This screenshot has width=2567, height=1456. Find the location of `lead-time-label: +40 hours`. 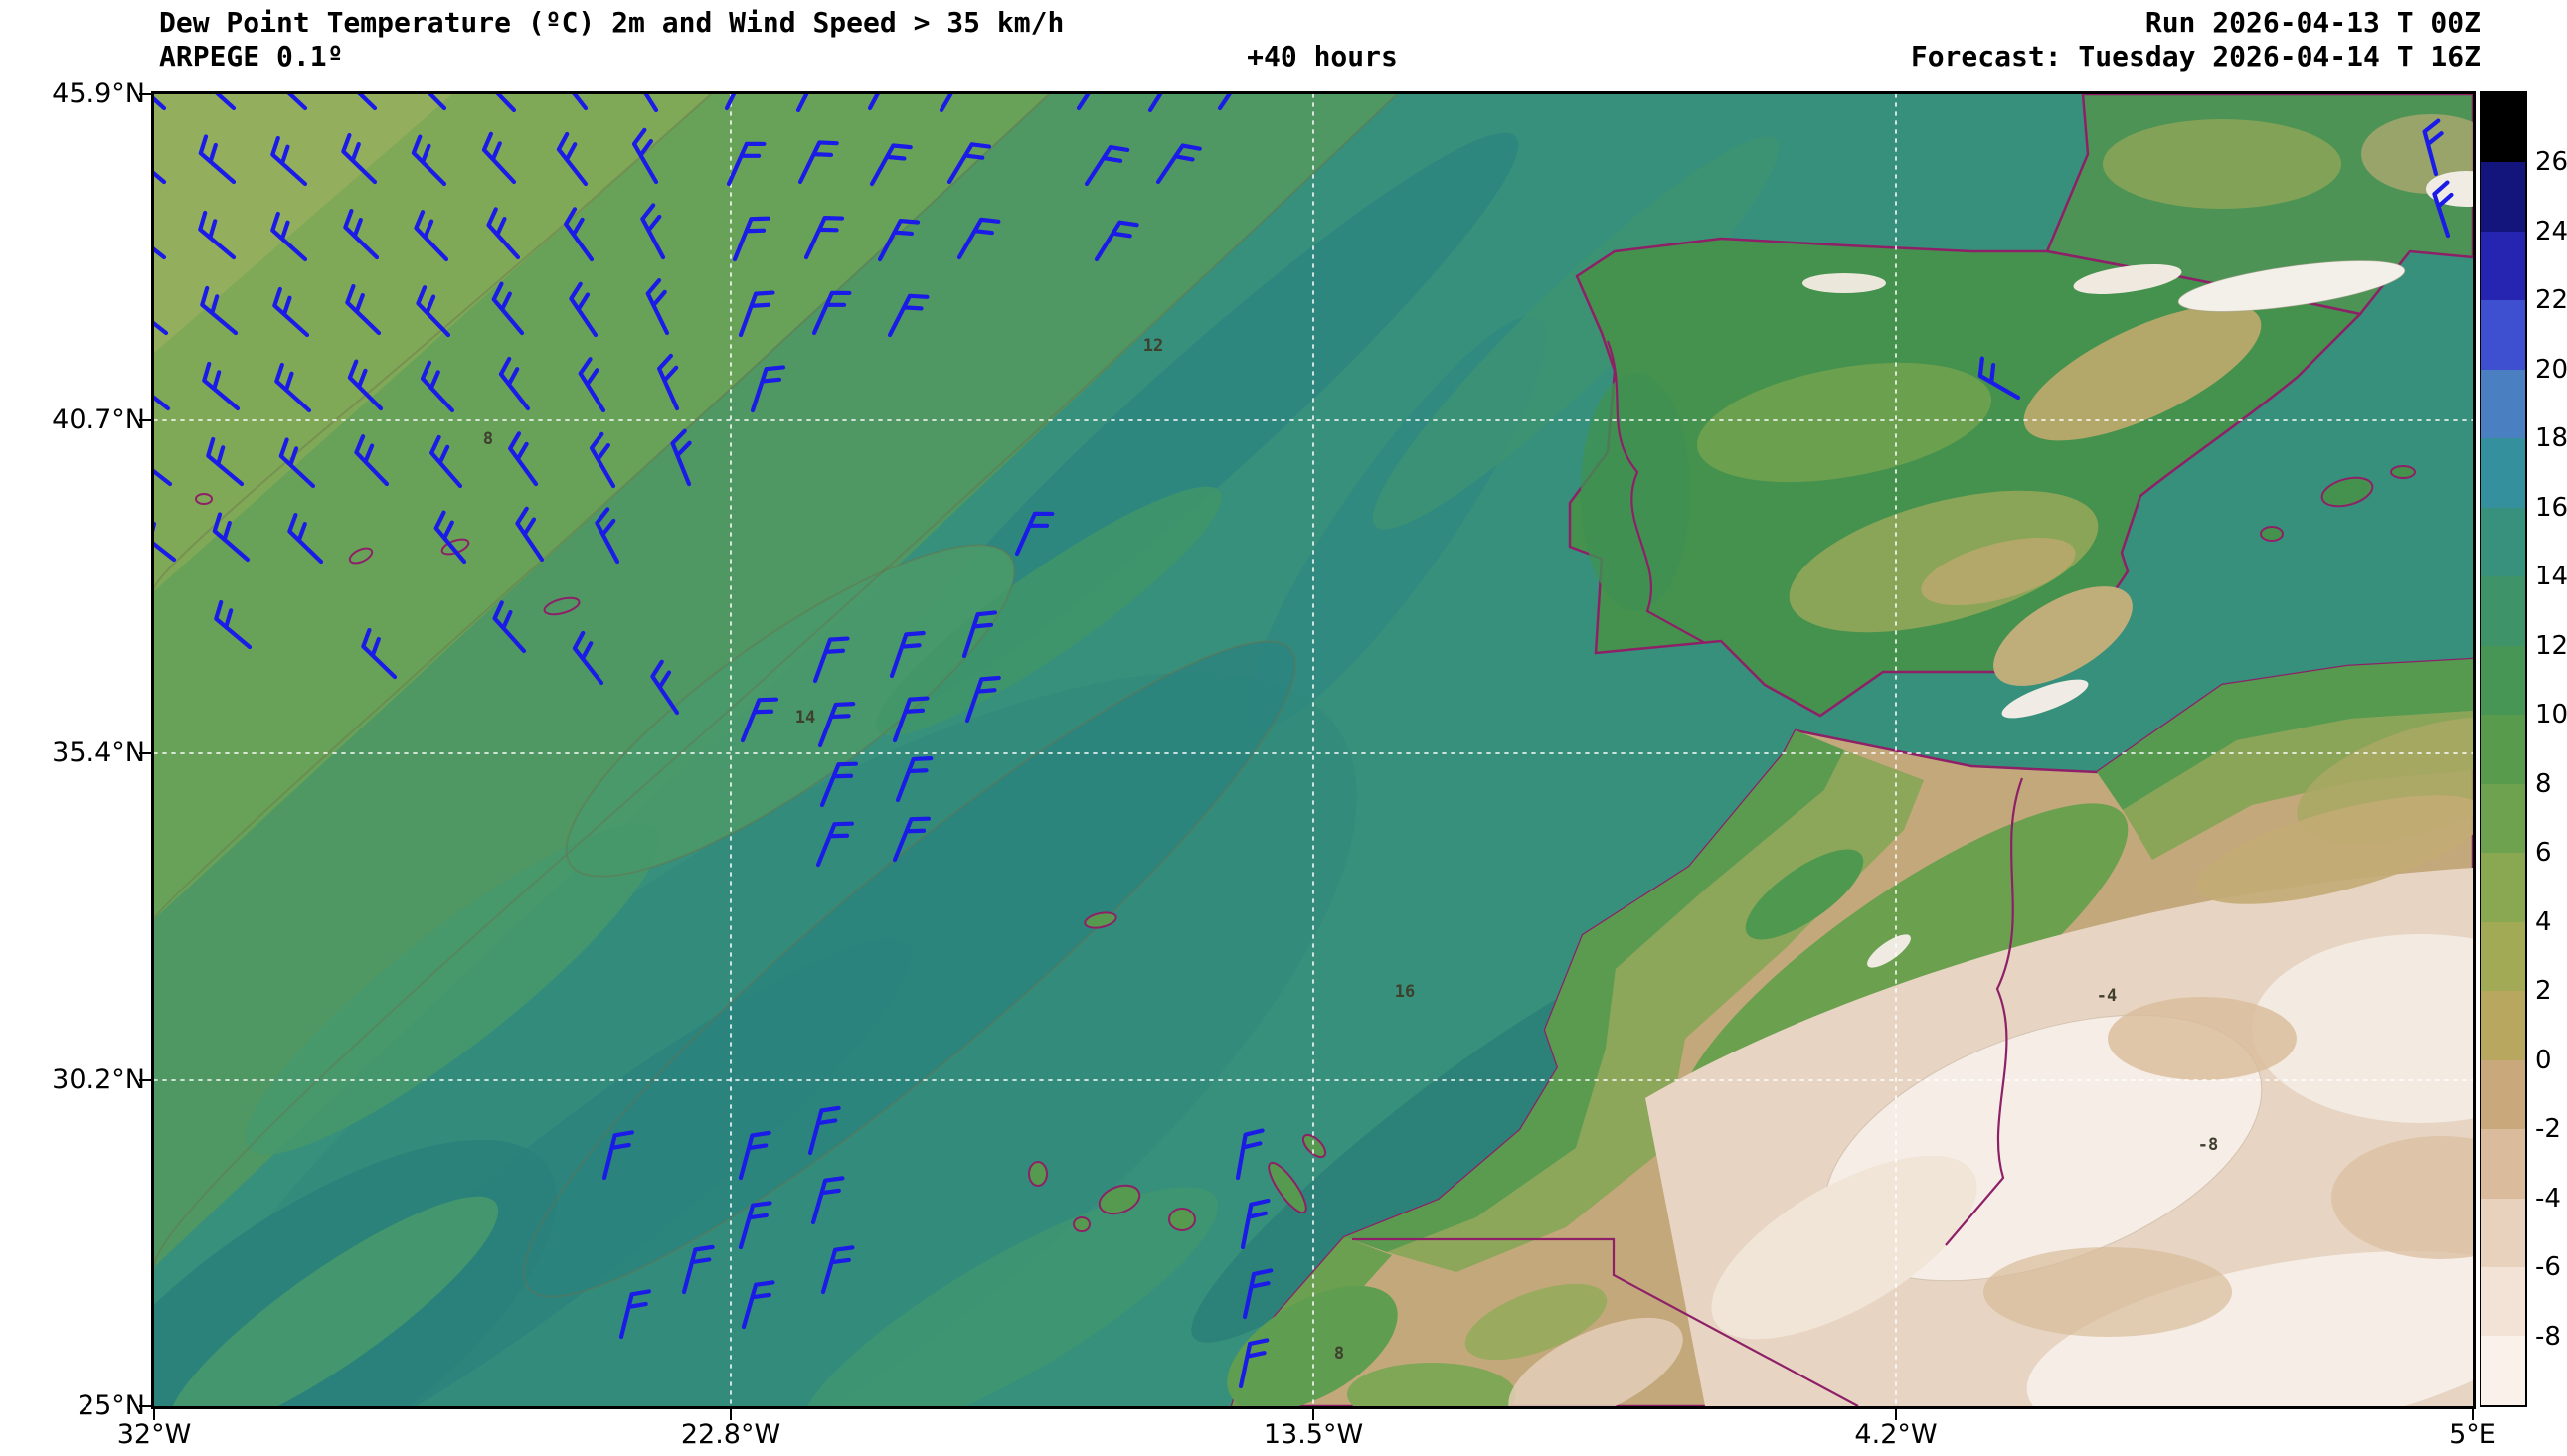

lead-time-label: +40 hours is located at coordinates (1322, 56).